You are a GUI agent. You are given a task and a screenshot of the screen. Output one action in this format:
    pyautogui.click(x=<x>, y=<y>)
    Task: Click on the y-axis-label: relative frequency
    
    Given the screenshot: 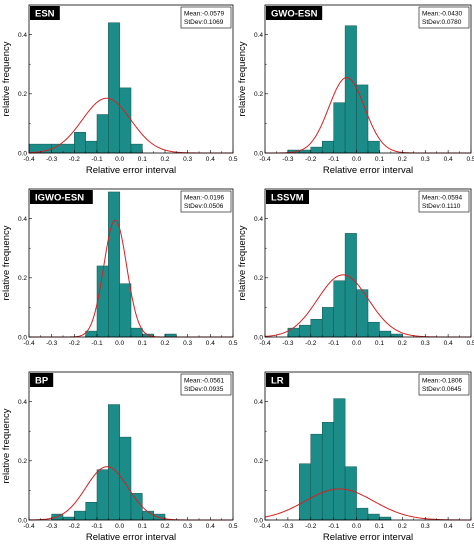 What is the action you would take?
    pyautogui.click(x=6, y=78)
    